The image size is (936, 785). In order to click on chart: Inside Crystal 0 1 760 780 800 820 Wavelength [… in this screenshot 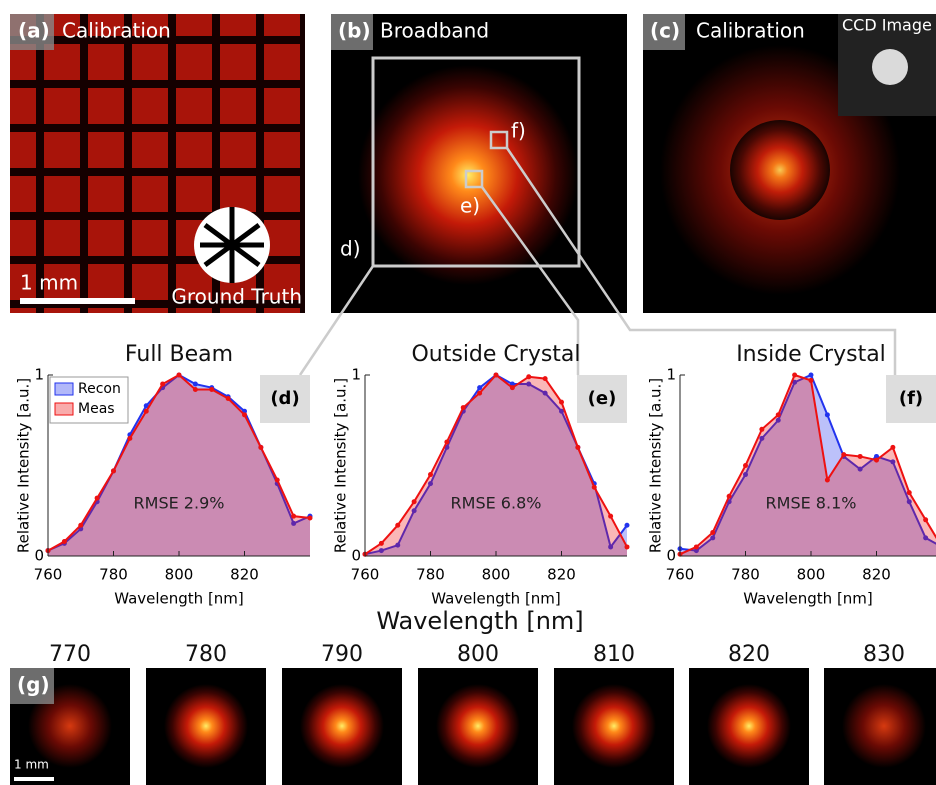, I will do `click(791, 475)`.